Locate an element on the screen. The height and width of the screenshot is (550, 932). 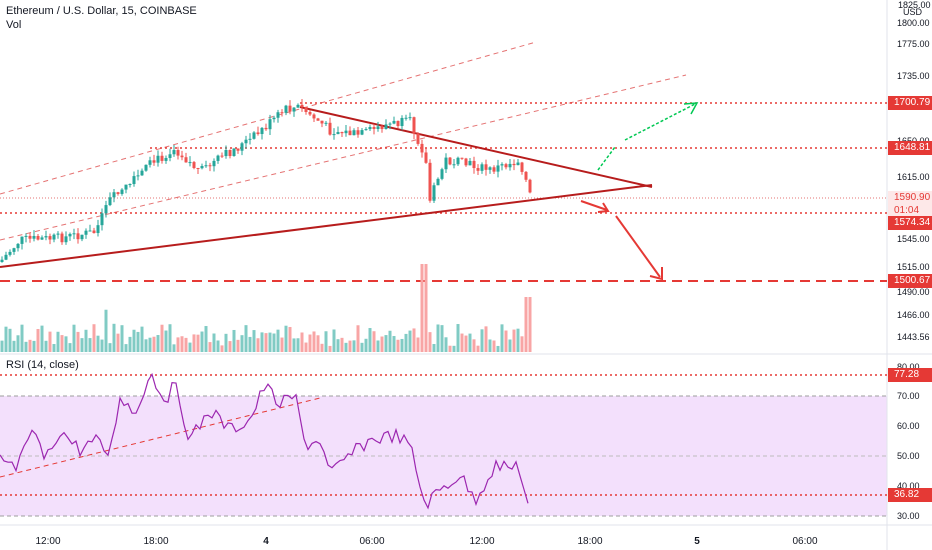
currency-label: USD is located at coordinates (913, 12).